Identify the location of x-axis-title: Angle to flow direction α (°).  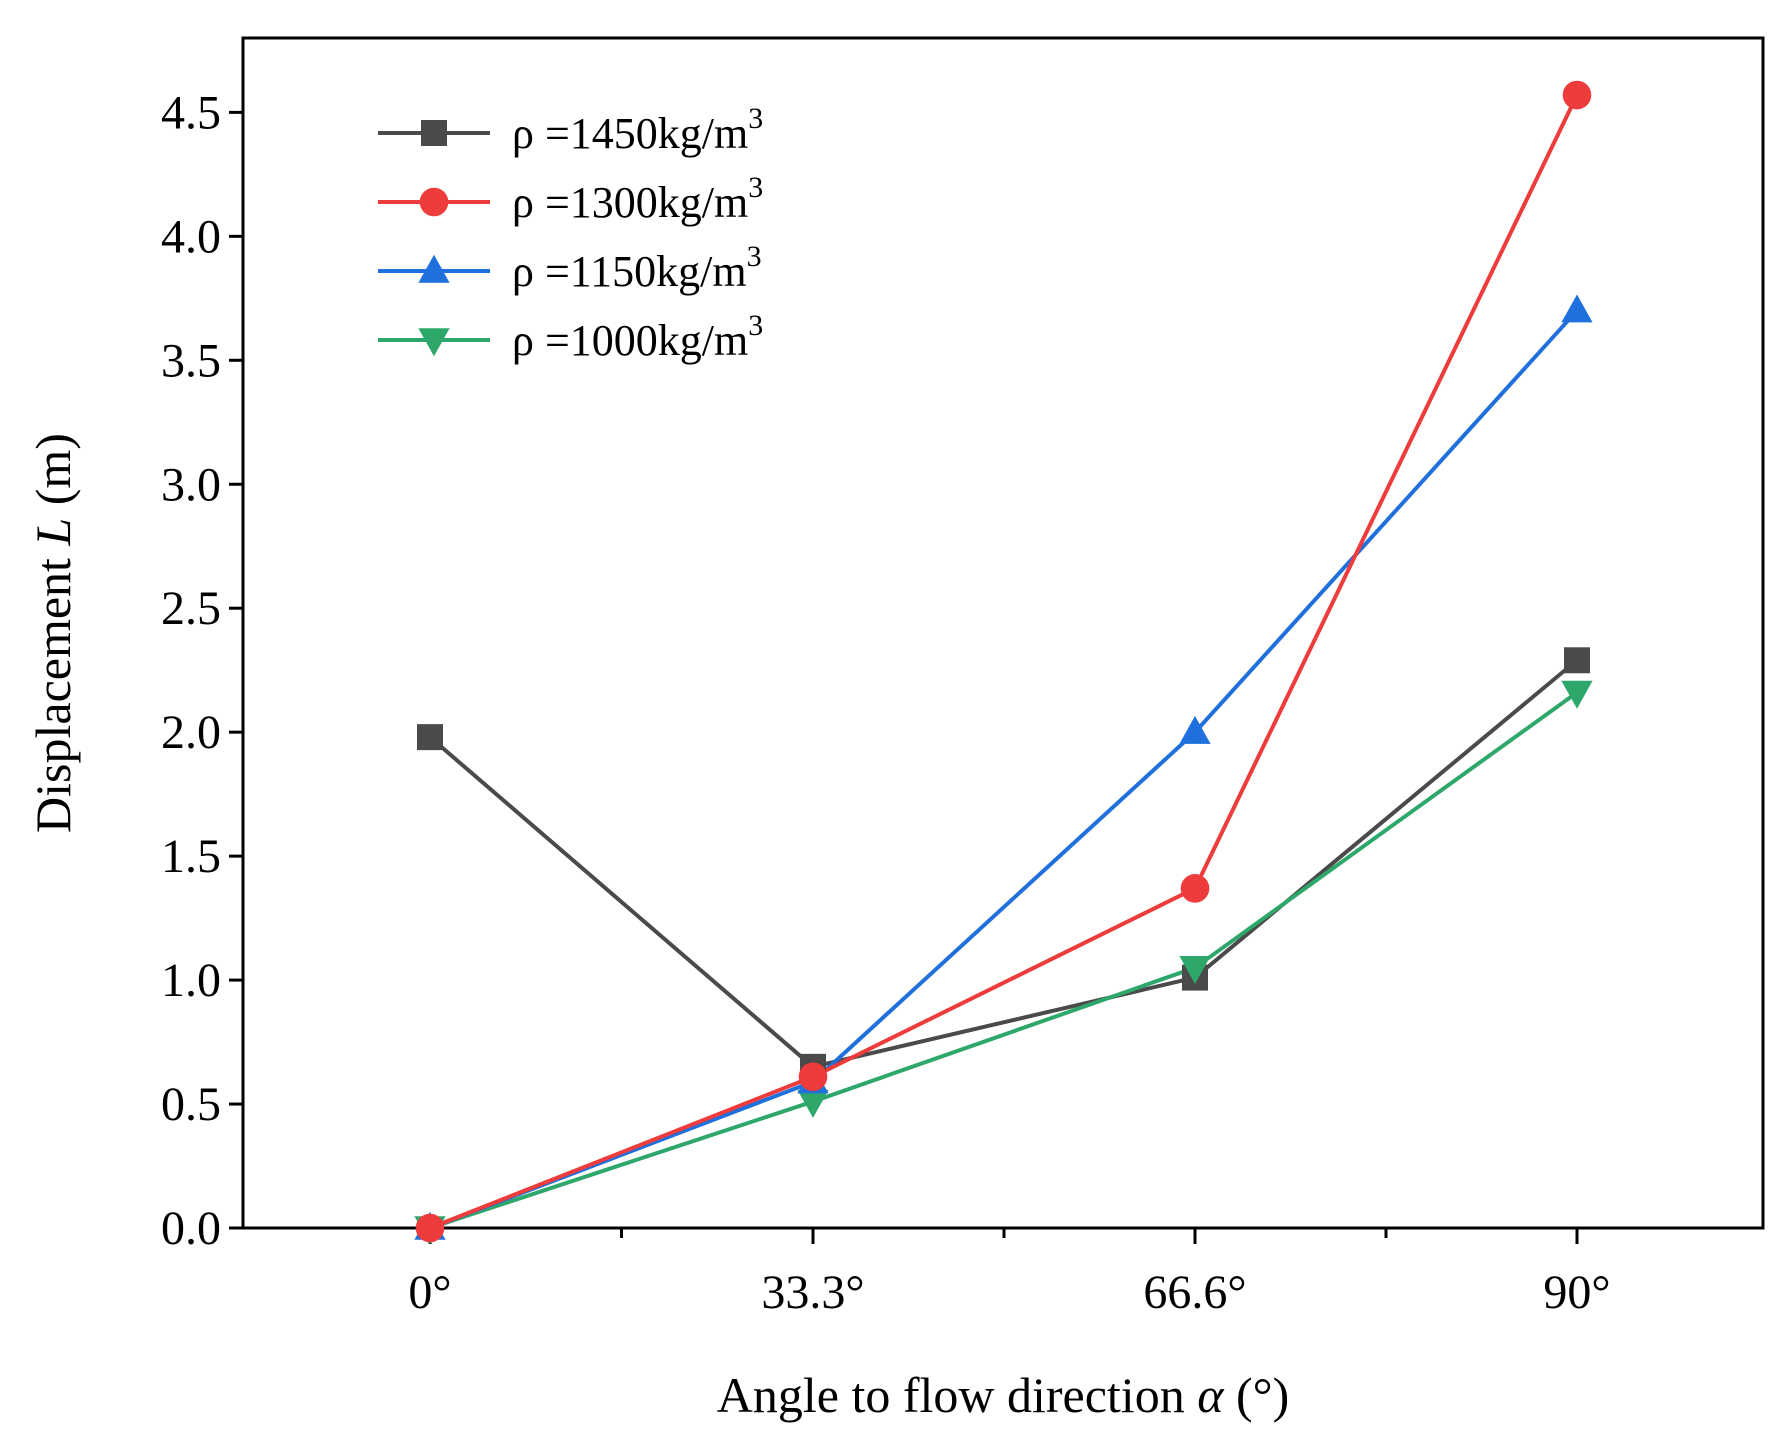
(1003, 1395).